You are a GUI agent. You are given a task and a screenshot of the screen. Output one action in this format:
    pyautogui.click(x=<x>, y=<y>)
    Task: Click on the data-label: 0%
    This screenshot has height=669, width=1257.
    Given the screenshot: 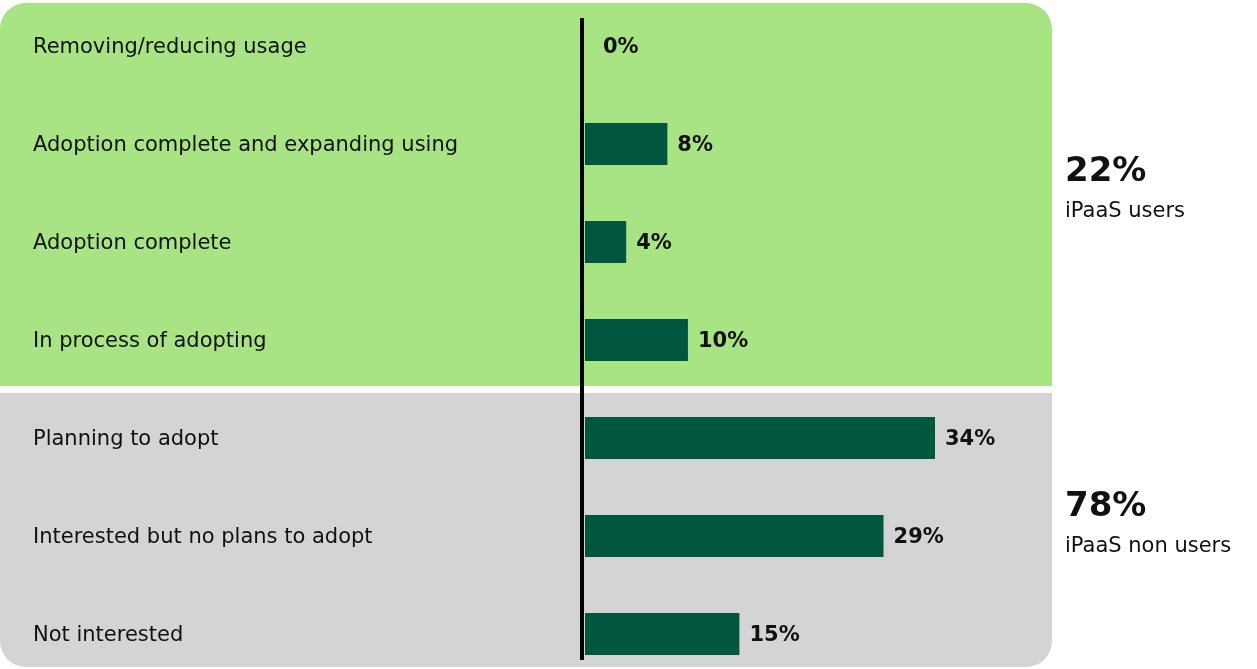 What is the action you would take?
    pyautogui.click(x=621, y=46)
    